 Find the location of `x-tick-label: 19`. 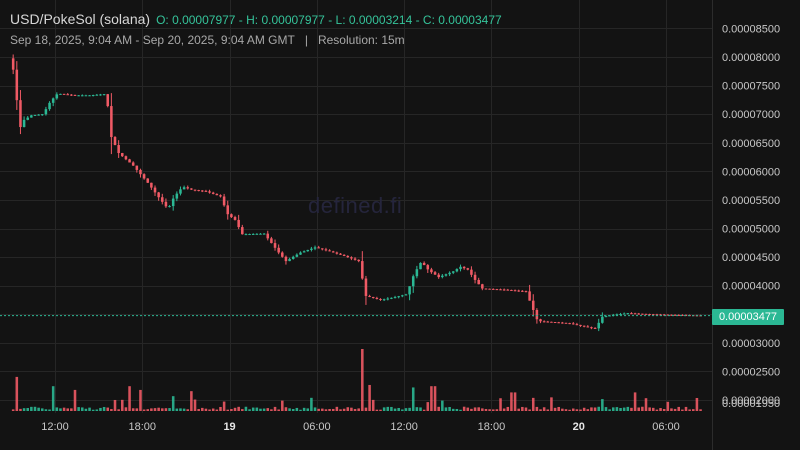

x-tick-label: 19 is located at coordinates (229, 427).